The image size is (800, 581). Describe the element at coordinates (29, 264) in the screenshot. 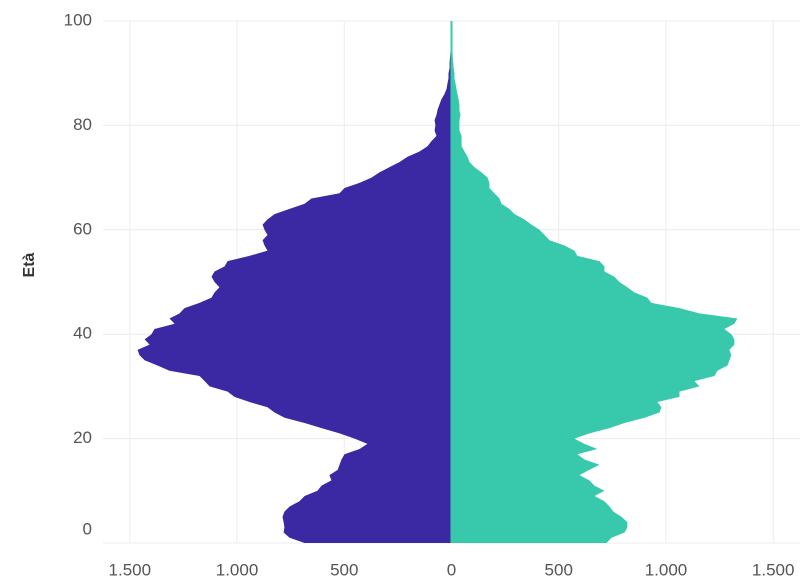

I see `y-axis-label: Età` at that location.